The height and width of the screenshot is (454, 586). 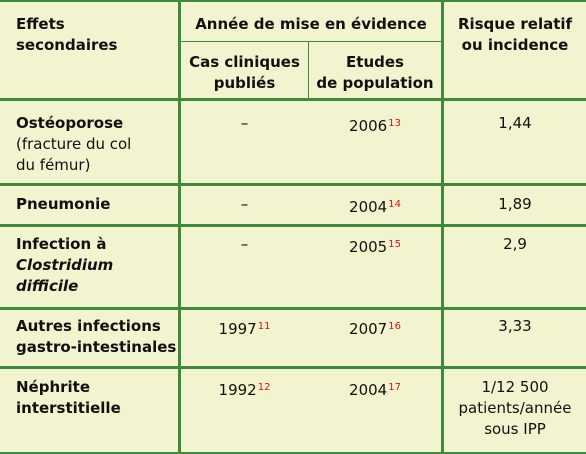 I want to click on header-group-rule, so click(x=311, y=41).